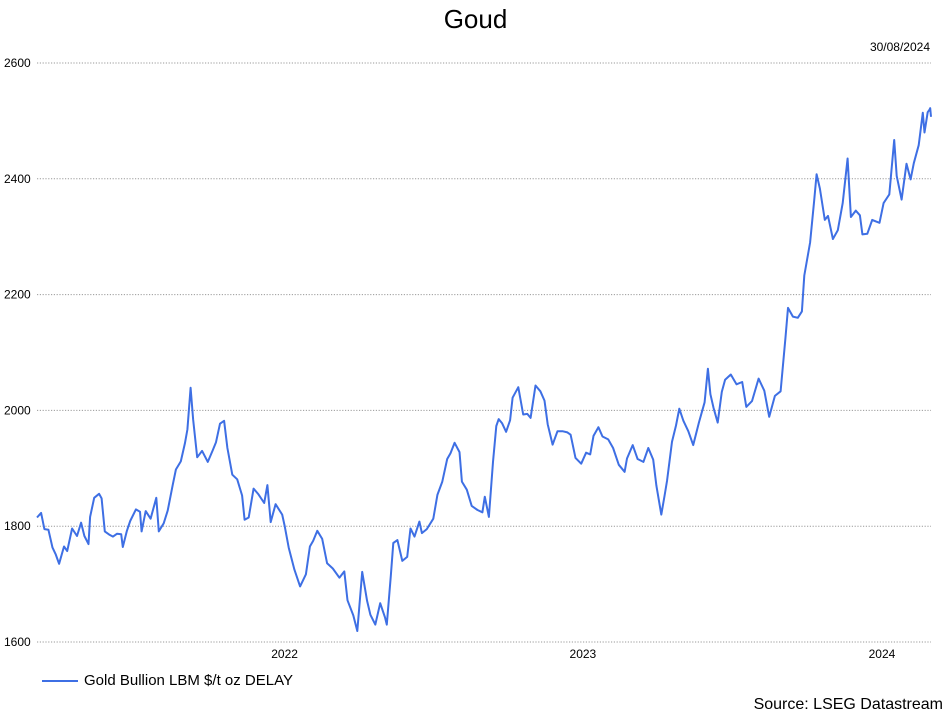  Describe the element at coordinates (899, 47) in the screenshot. I see `date-label: 30/08/2024` at that location.